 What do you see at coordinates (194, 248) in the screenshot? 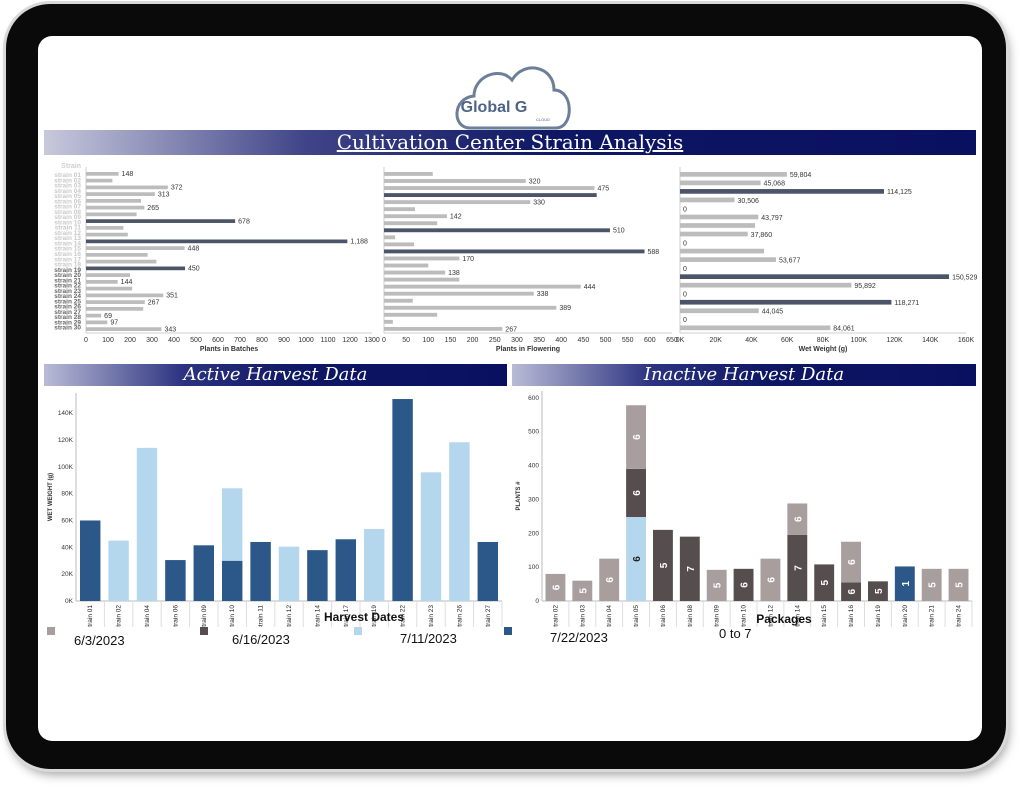
I see `bar-value-label: 448` at bounding box center [194, 248].